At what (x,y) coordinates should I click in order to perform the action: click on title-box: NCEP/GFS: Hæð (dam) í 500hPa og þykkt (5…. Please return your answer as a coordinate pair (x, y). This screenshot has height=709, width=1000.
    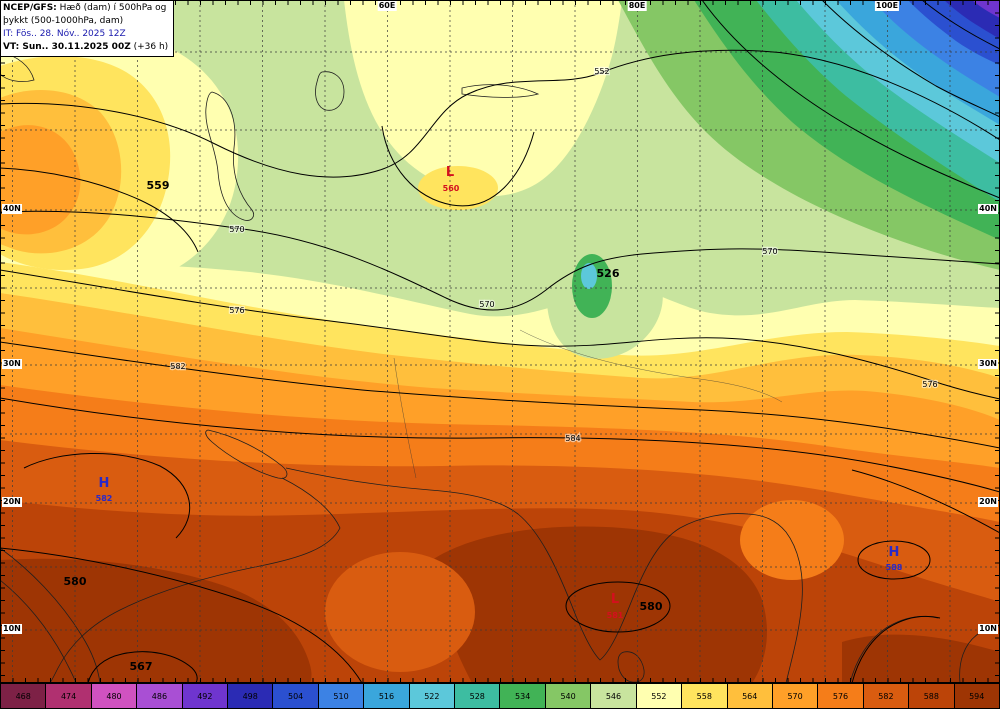
    Looking at the image, I should click on (87, 28).